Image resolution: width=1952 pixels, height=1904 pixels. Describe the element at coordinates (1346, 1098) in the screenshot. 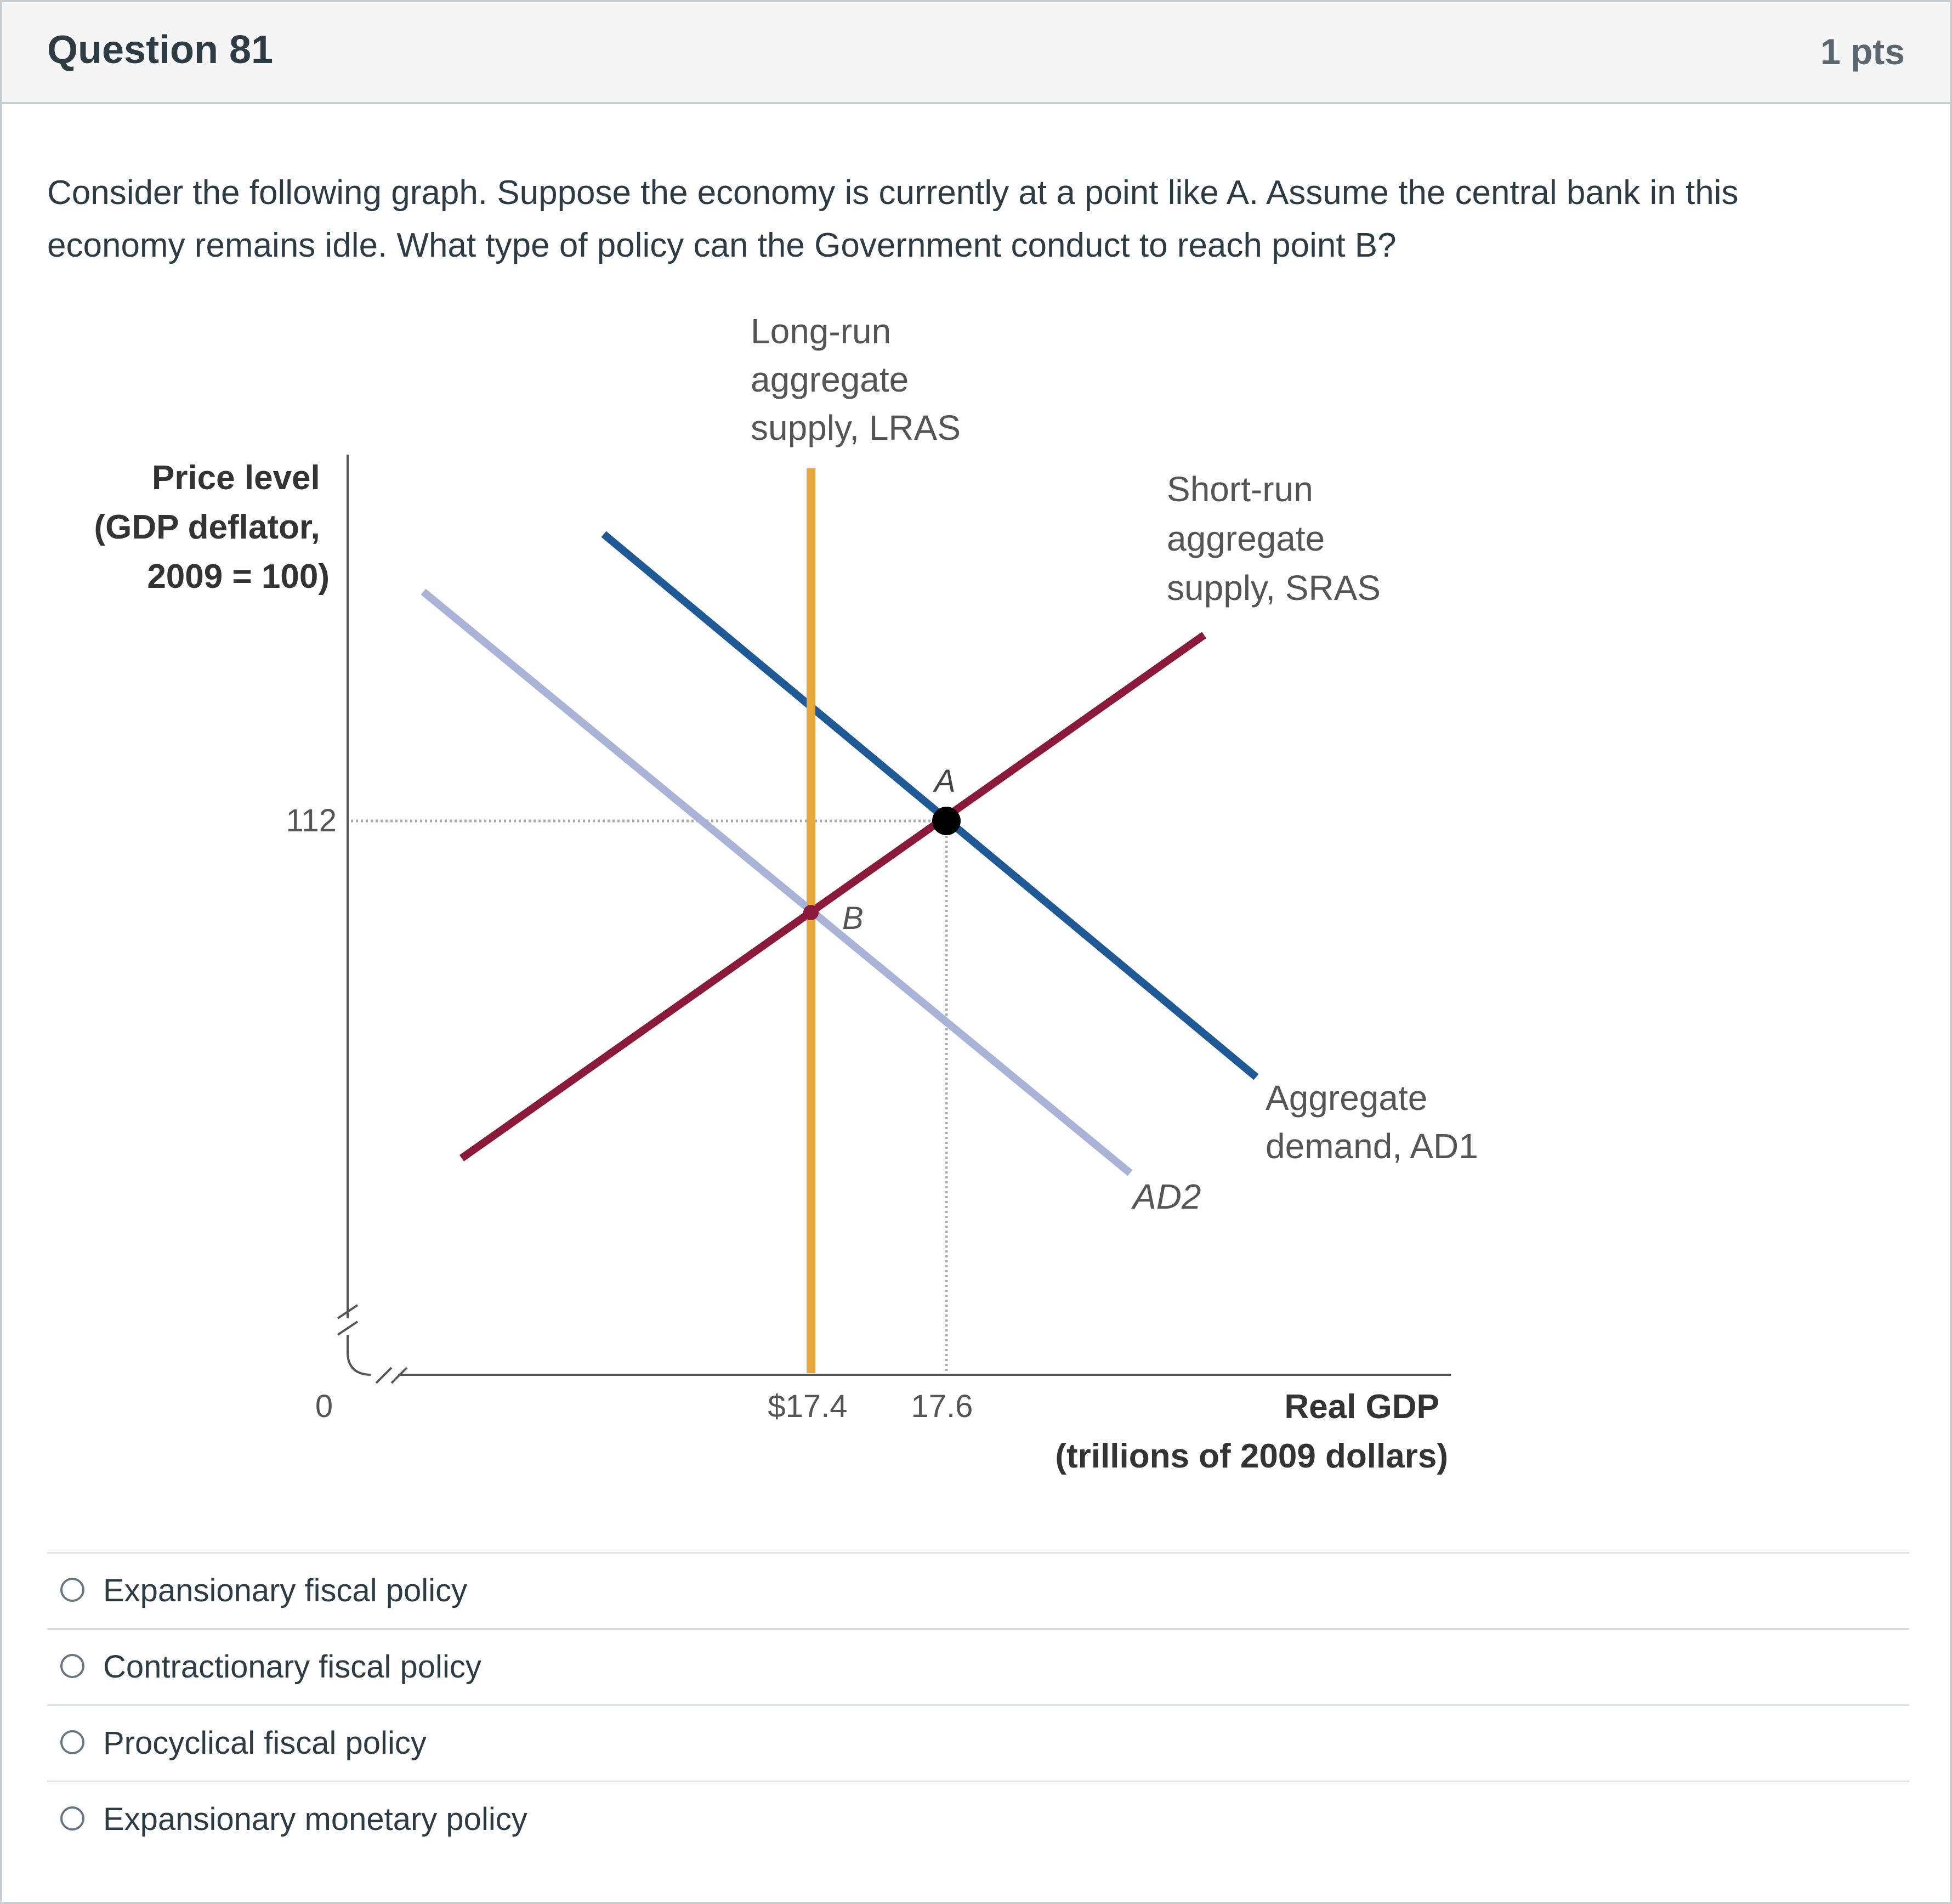

I see `ad1-label-line-1: Aggregate` at that location.